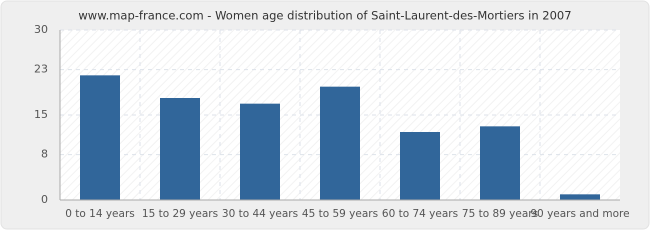  What do you see at coordinates (44, 154) in the screenshot?
I see `y-tick-label: 8` at bounding box center [44, 154].